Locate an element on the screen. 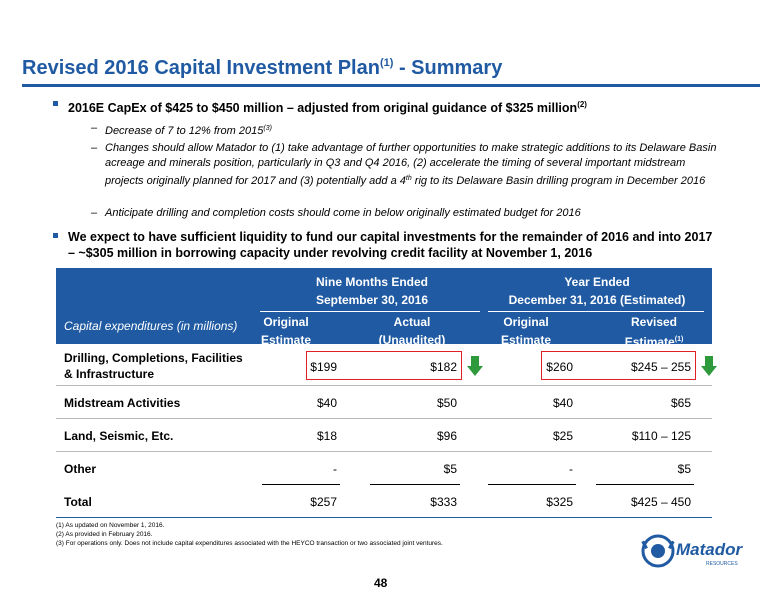  footnote: (1) As updated on November 1, 2016. is located at coordinates (110, 525).